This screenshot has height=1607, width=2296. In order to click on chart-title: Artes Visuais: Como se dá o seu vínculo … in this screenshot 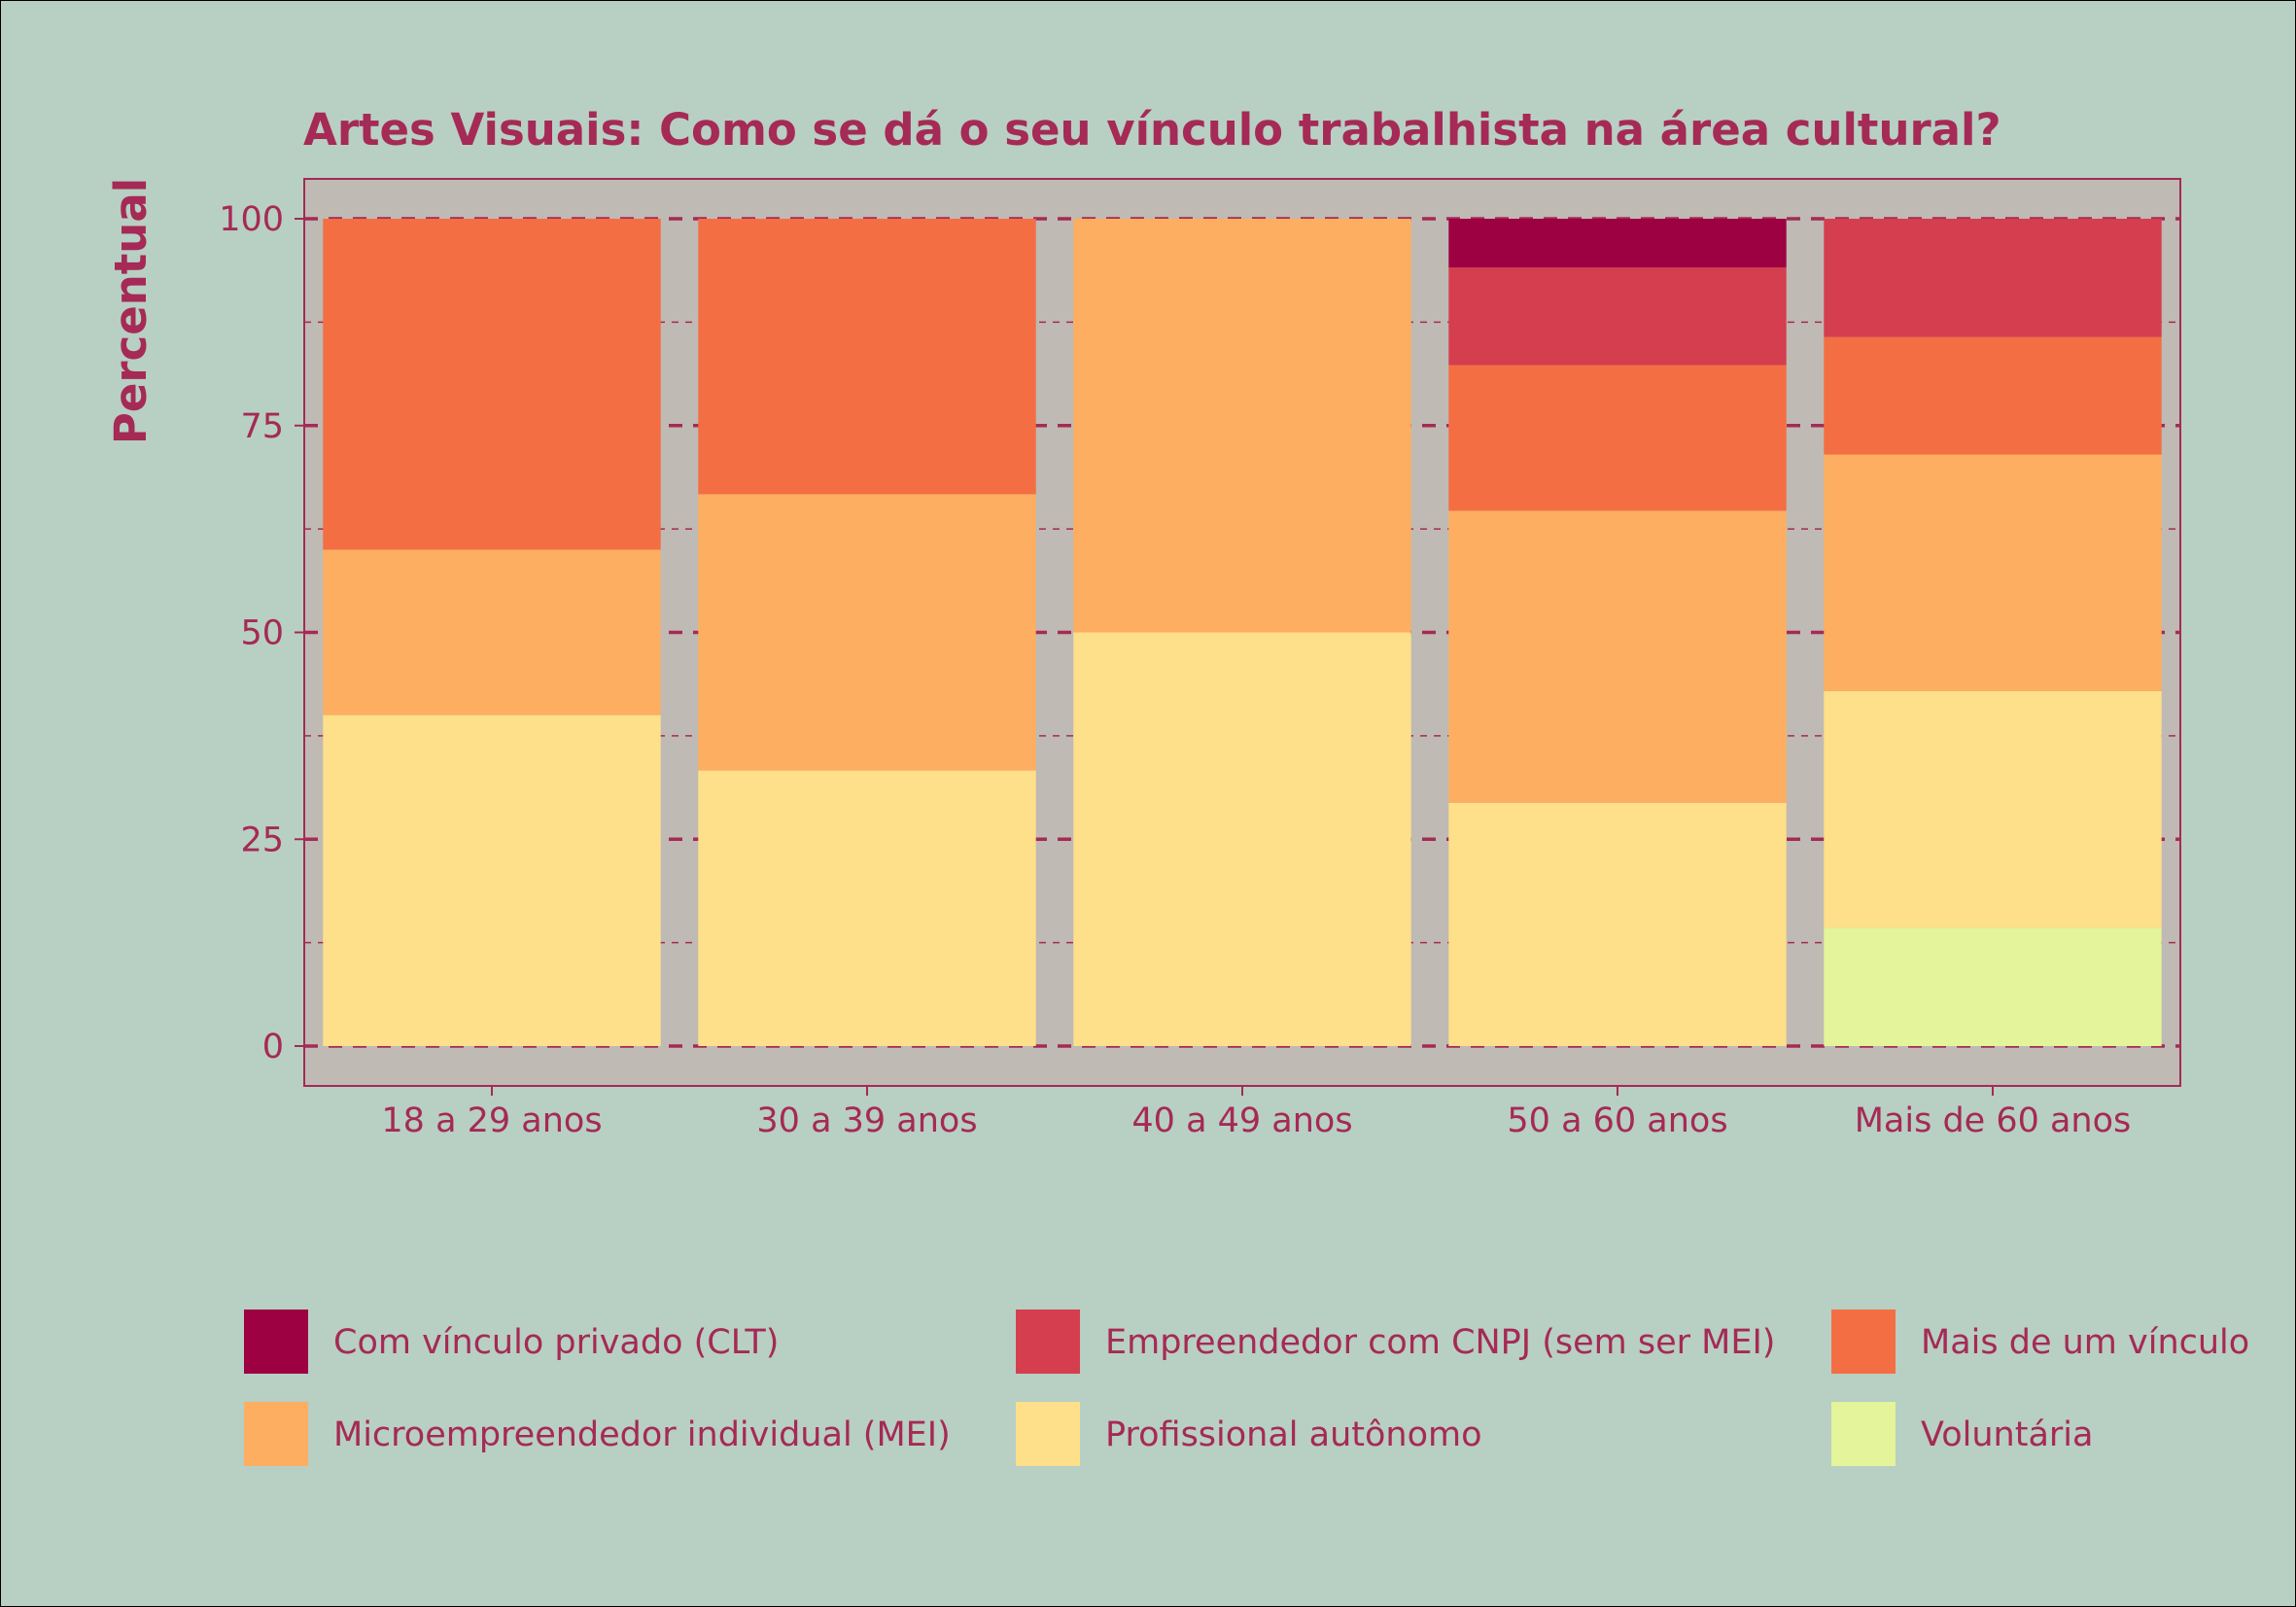, I will do `click(1152, 130)`.